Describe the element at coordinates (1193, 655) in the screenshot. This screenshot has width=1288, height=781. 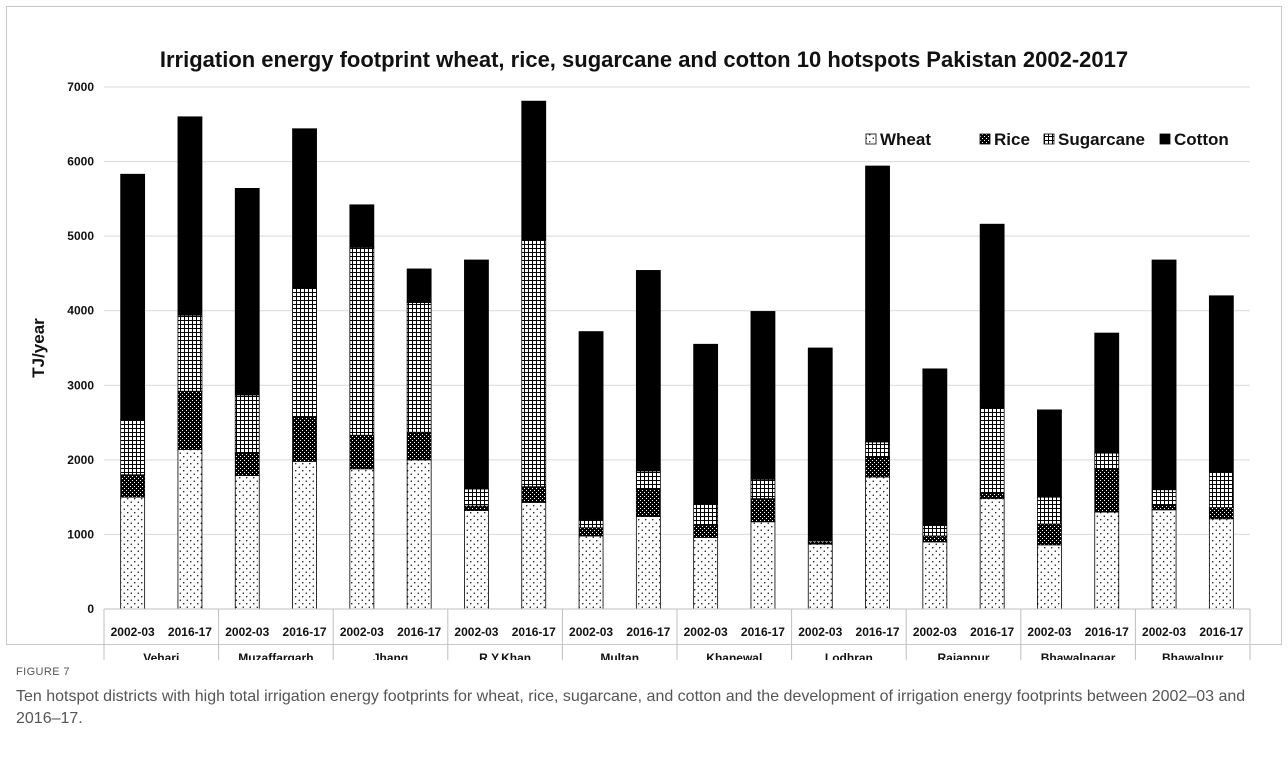
I see `group-label: Bhawalpur` at that location.